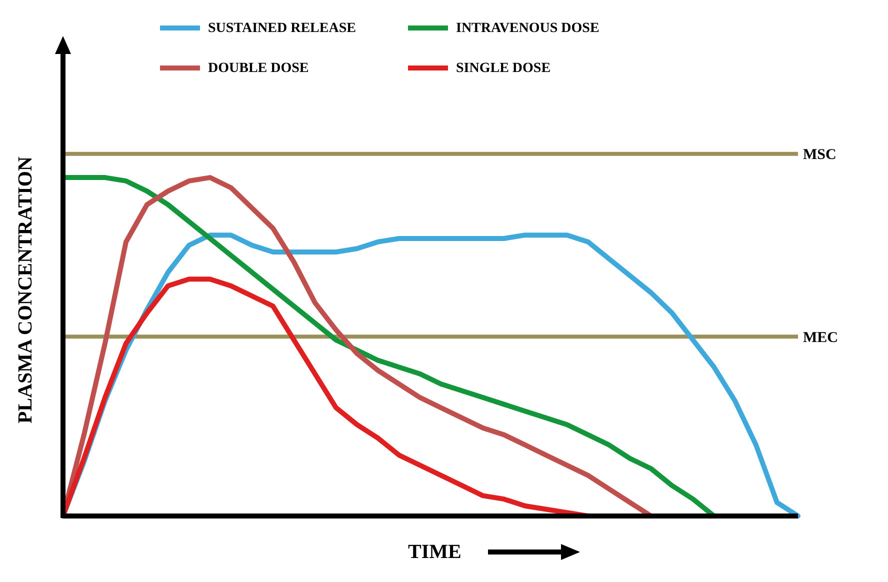 The width and height of the screenshot is (888, 582). What do you see at coordinates (435, 552) in the screenshot?
I see `x-axis-title: TIME` at bounding box center [435, 552].